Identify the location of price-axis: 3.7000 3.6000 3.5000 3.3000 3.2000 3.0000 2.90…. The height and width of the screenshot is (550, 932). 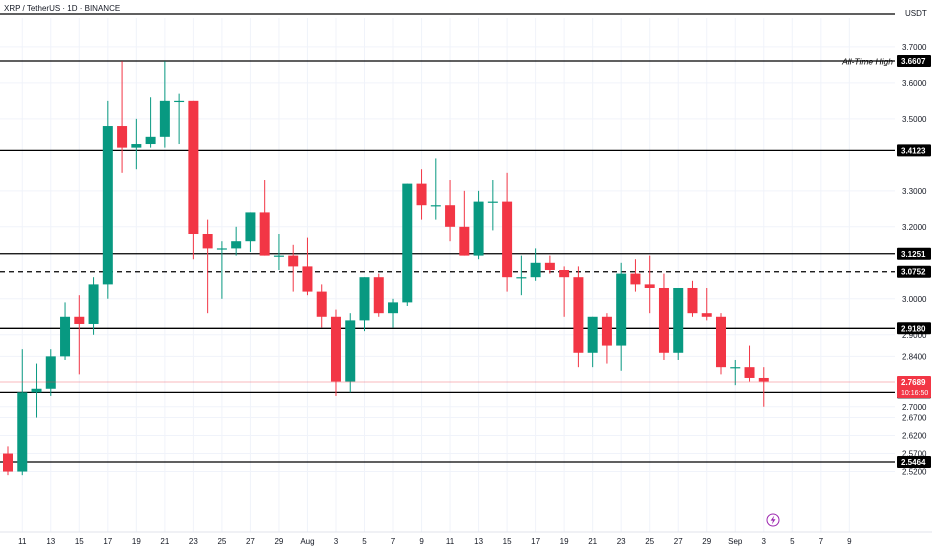
(914, 260).